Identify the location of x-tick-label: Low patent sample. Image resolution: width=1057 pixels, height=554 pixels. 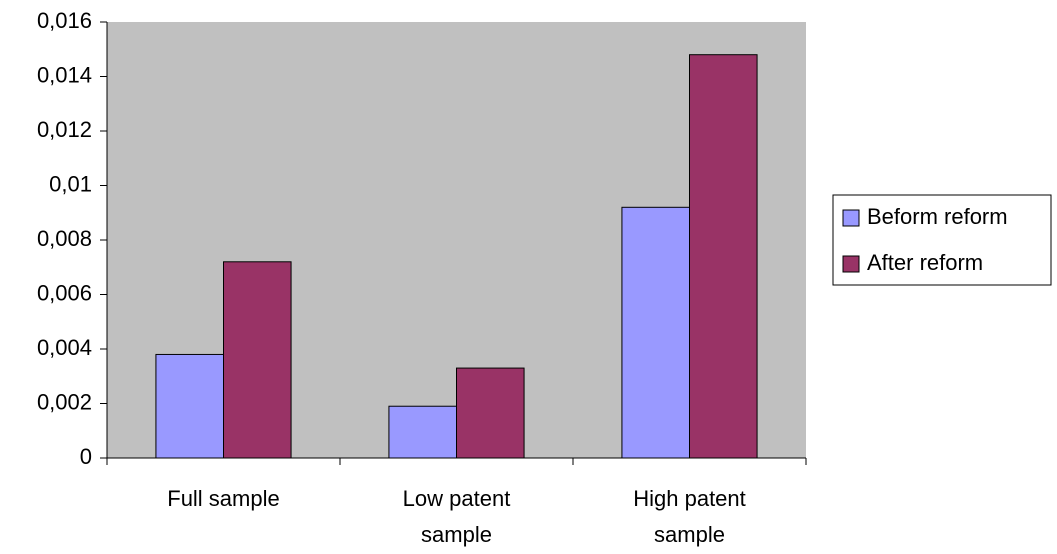
(457, 516).